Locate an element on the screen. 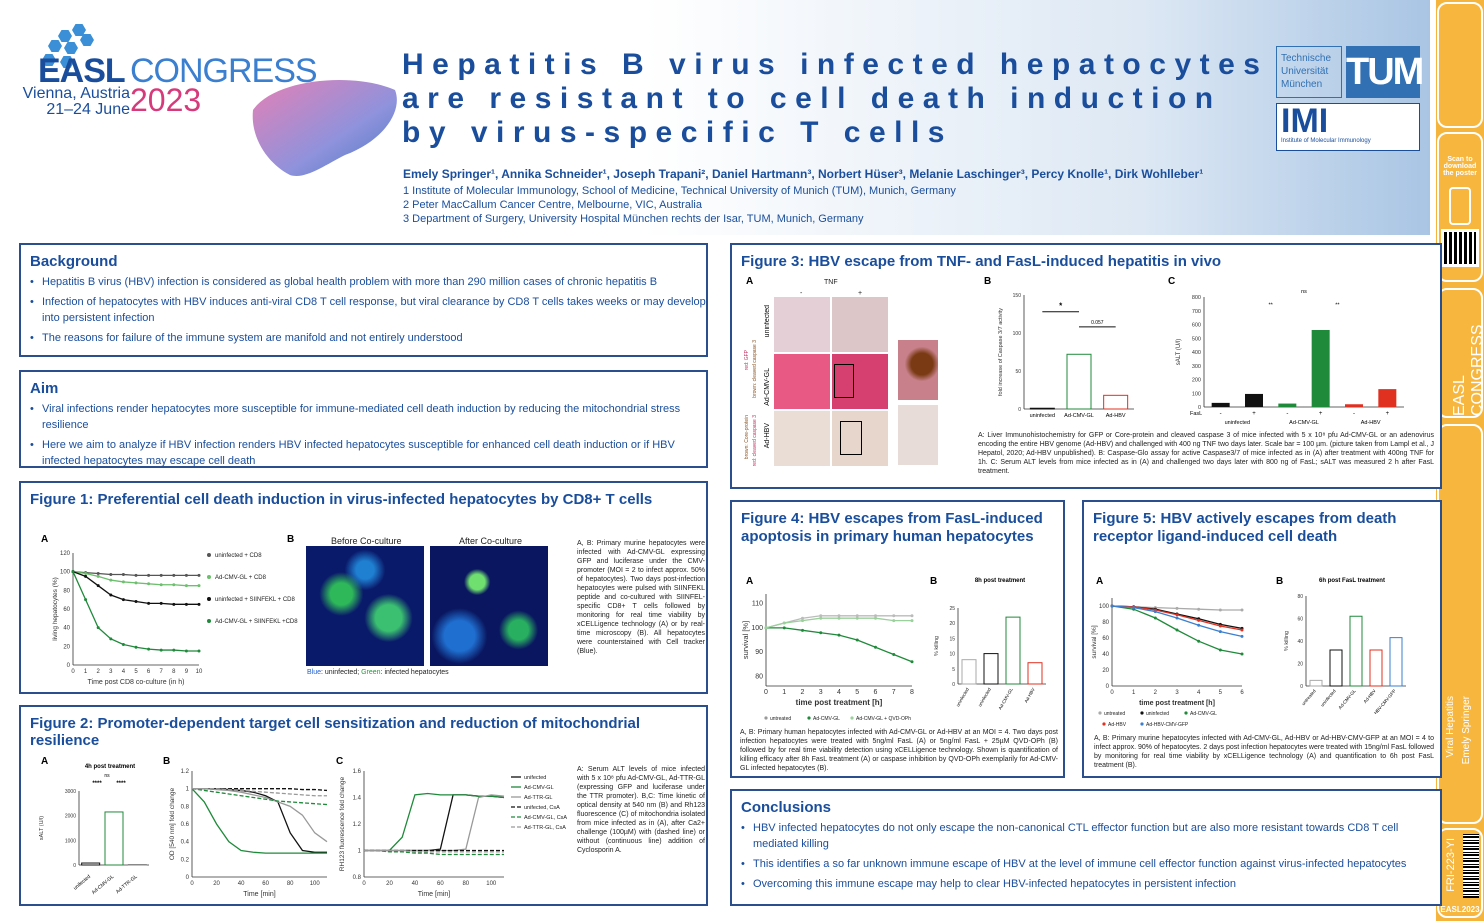 The height and width of the screenshot is (921, 1484). y-tick-label: 60 is located at coordinates (1105, 639).